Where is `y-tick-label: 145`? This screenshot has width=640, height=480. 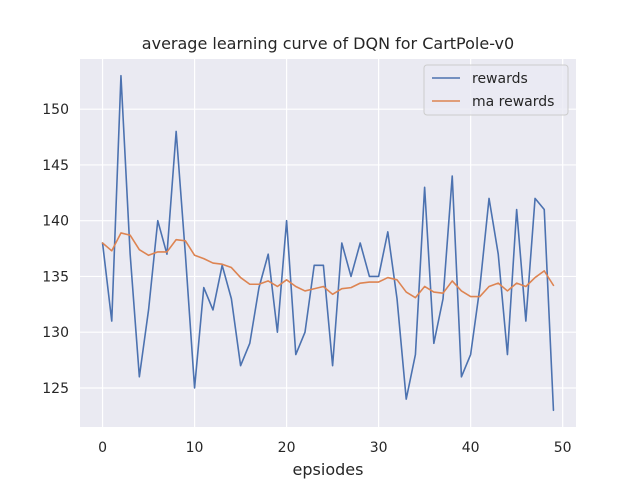 y-tick-label: 145 is located at coordinates (55, 166).